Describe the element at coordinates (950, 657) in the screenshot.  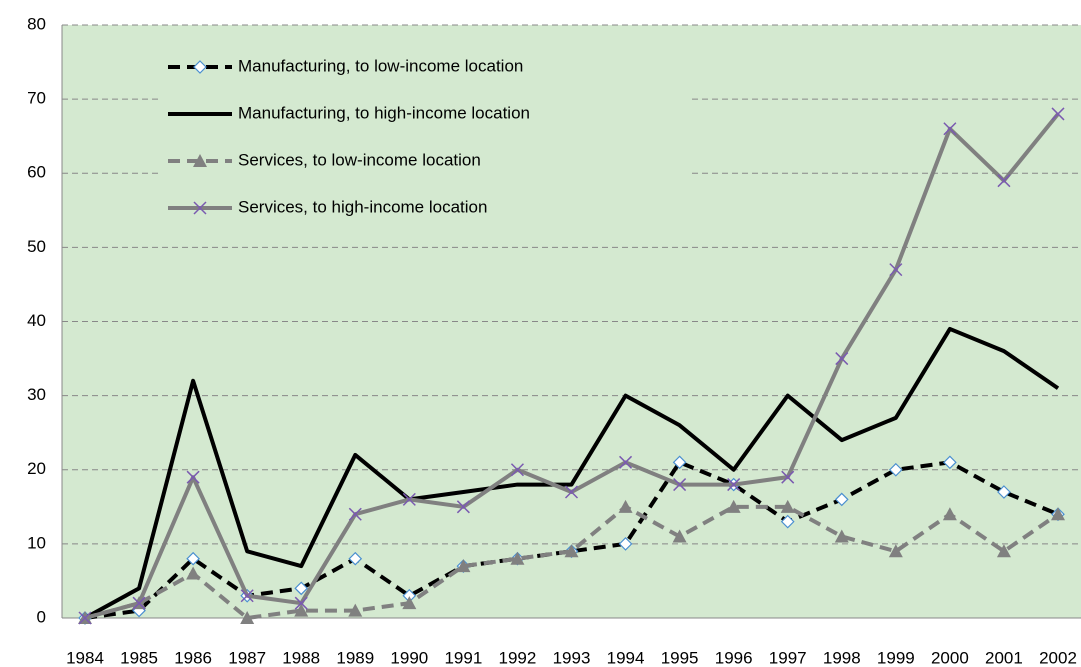
I see `x-tick-label: 2000` at that location.